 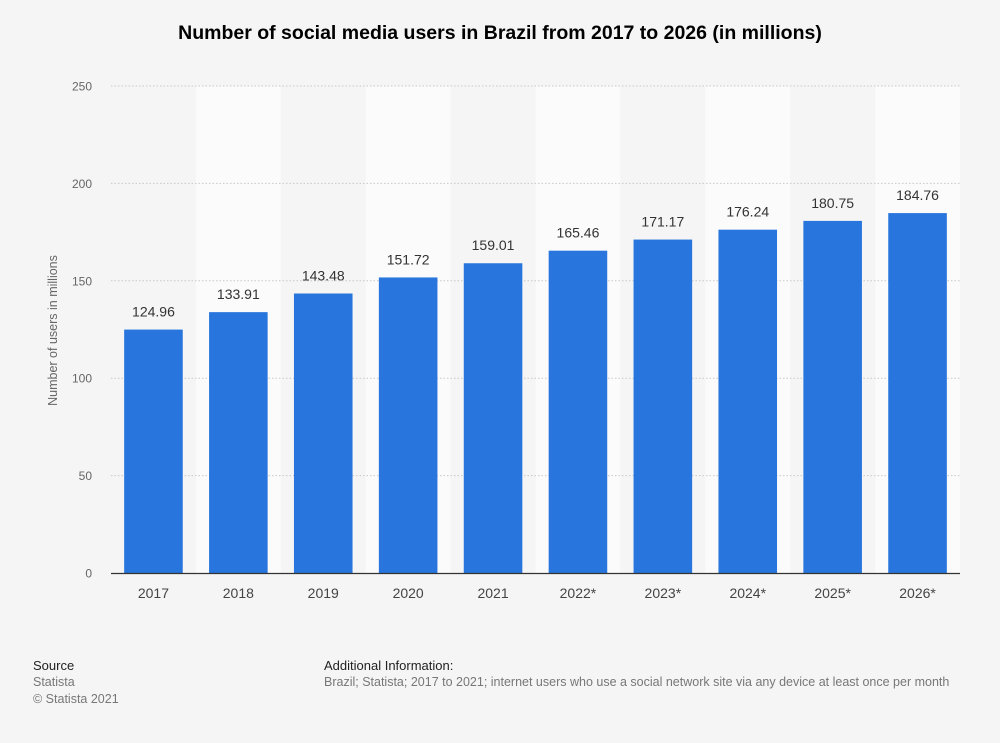 What do you see at coordinates (662, 222) in the screenshot?
I see `bar-value-label: 171.17` at bounding box center [662, 222].